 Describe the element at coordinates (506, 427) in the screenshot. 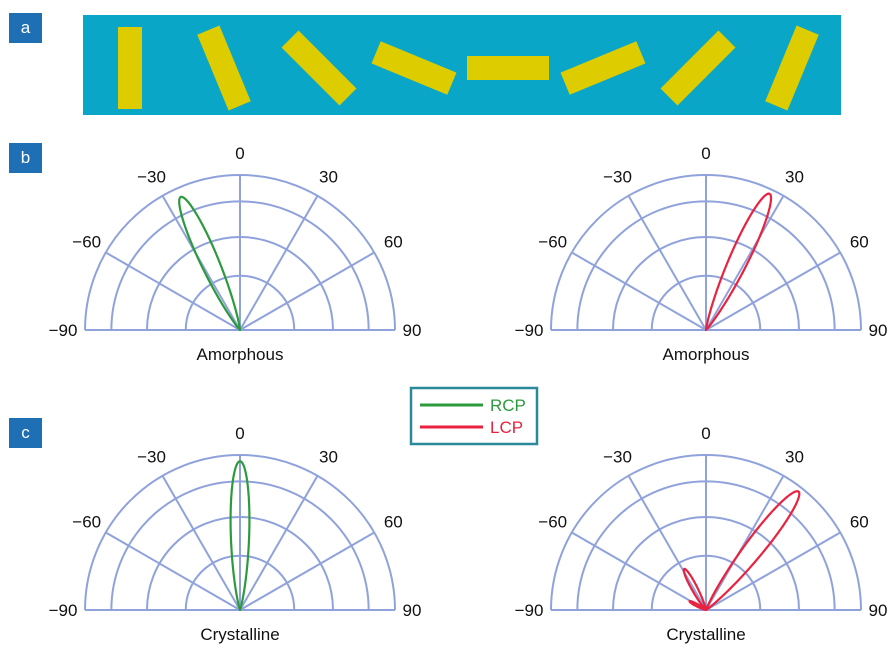

I see `legend-label-lcp: LCP` at that location.